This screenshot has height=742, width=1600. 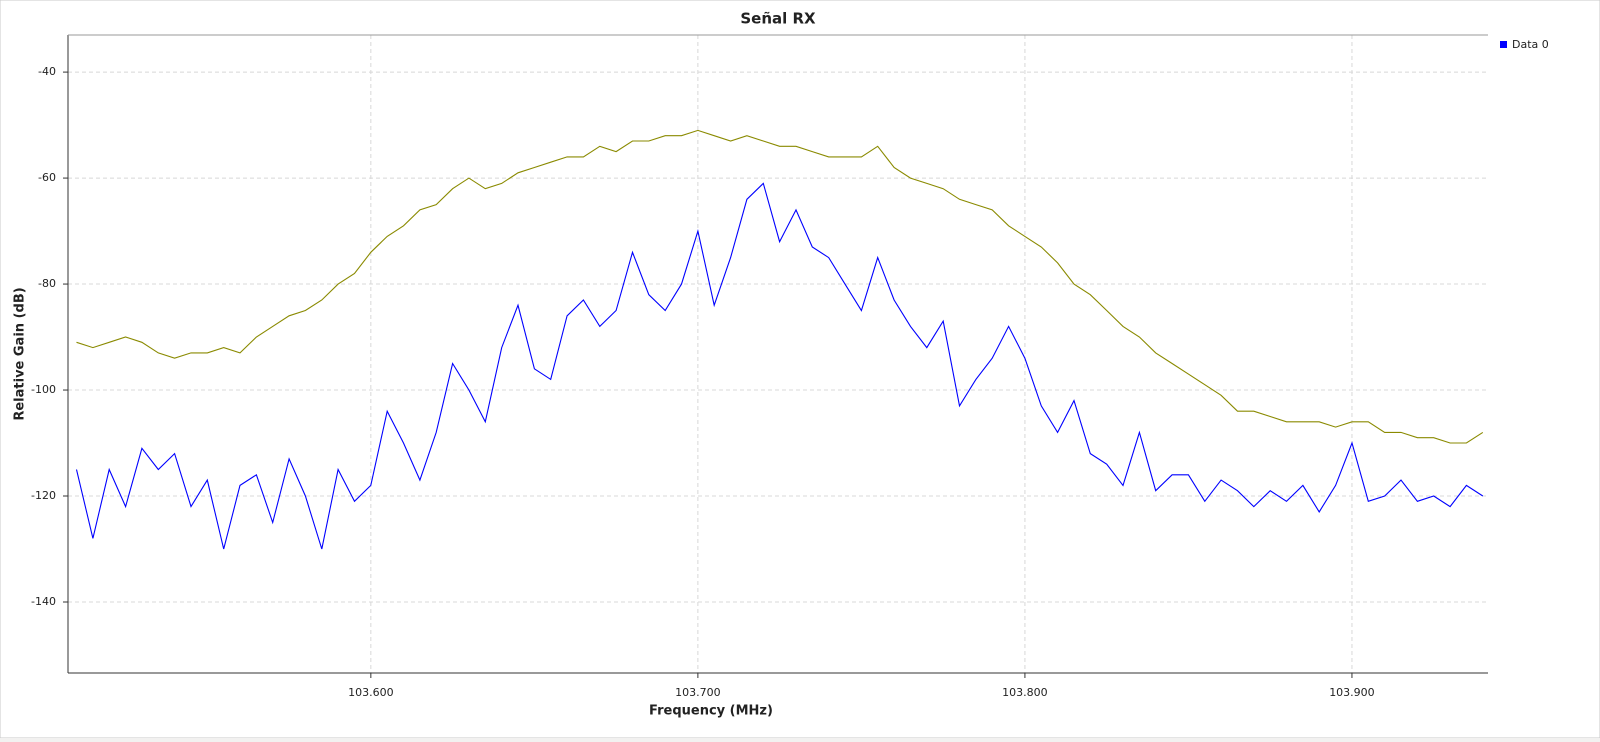 I want to click on y-tick-label: -140, so click(x=43, y=601).